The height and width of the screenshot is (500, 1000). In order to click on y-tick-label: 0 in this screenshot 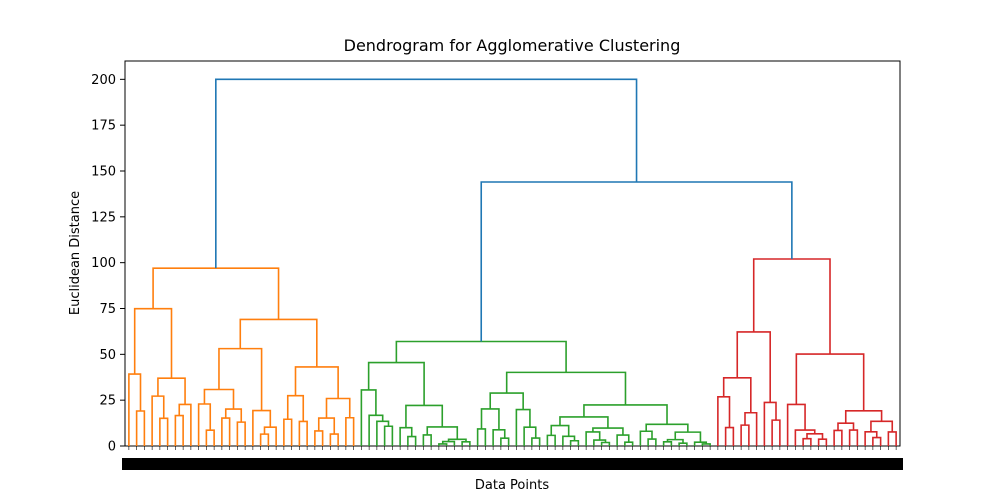, I will do `click(112, 447)`.